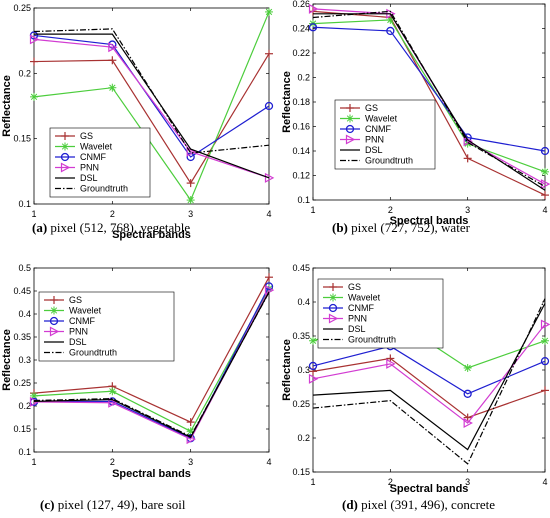 This screenshot has width=550, height=518. What do you see at coordinates (75, 300) in the screenshot?
I see `legend-label: GS` at bounding box center [75, 300].